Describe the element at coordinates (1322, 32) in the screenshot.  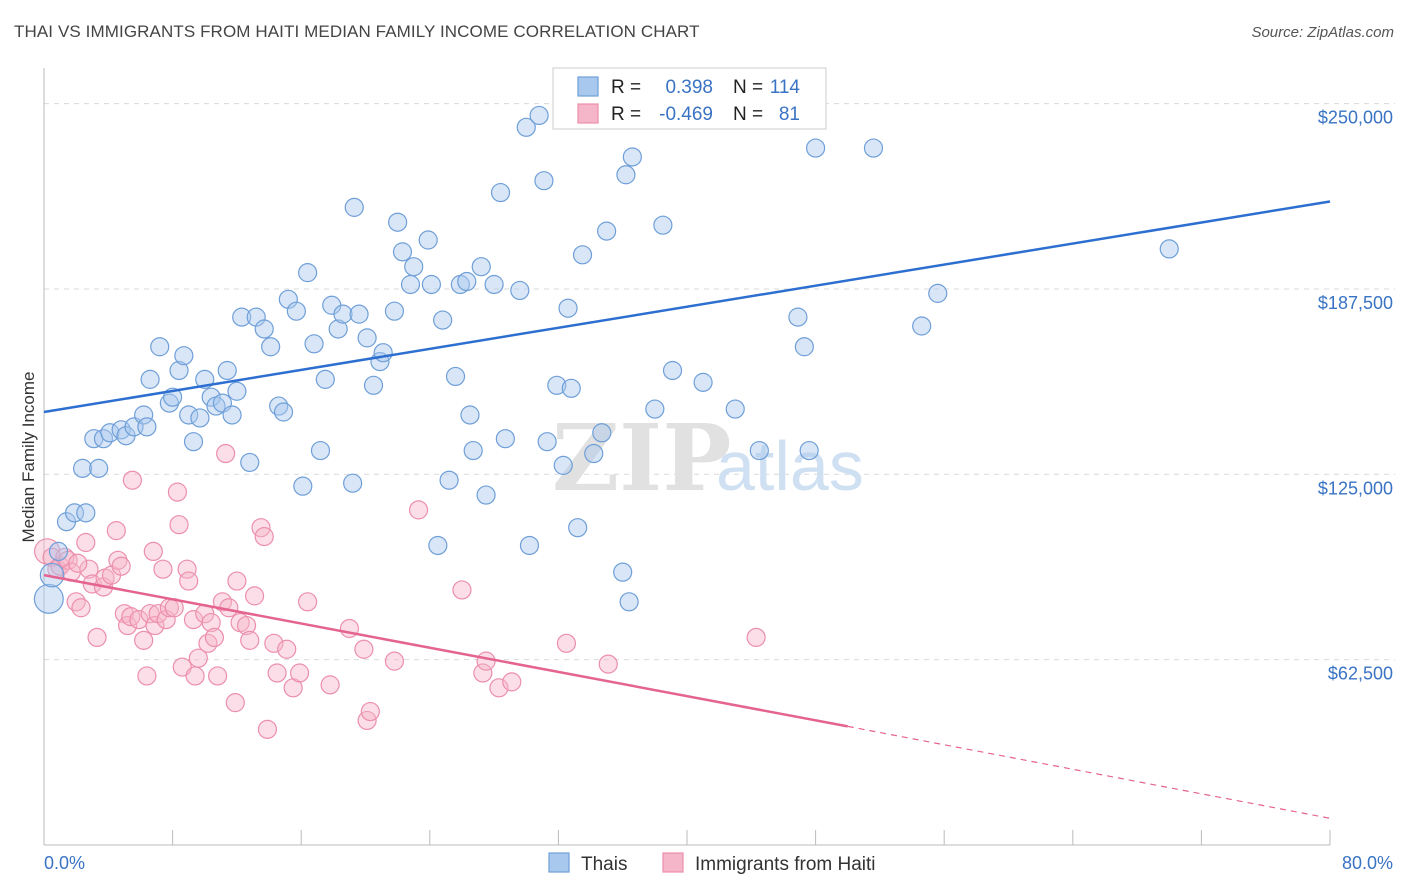
I see `chart-source: Source: ZipAtlas.com` at that location.